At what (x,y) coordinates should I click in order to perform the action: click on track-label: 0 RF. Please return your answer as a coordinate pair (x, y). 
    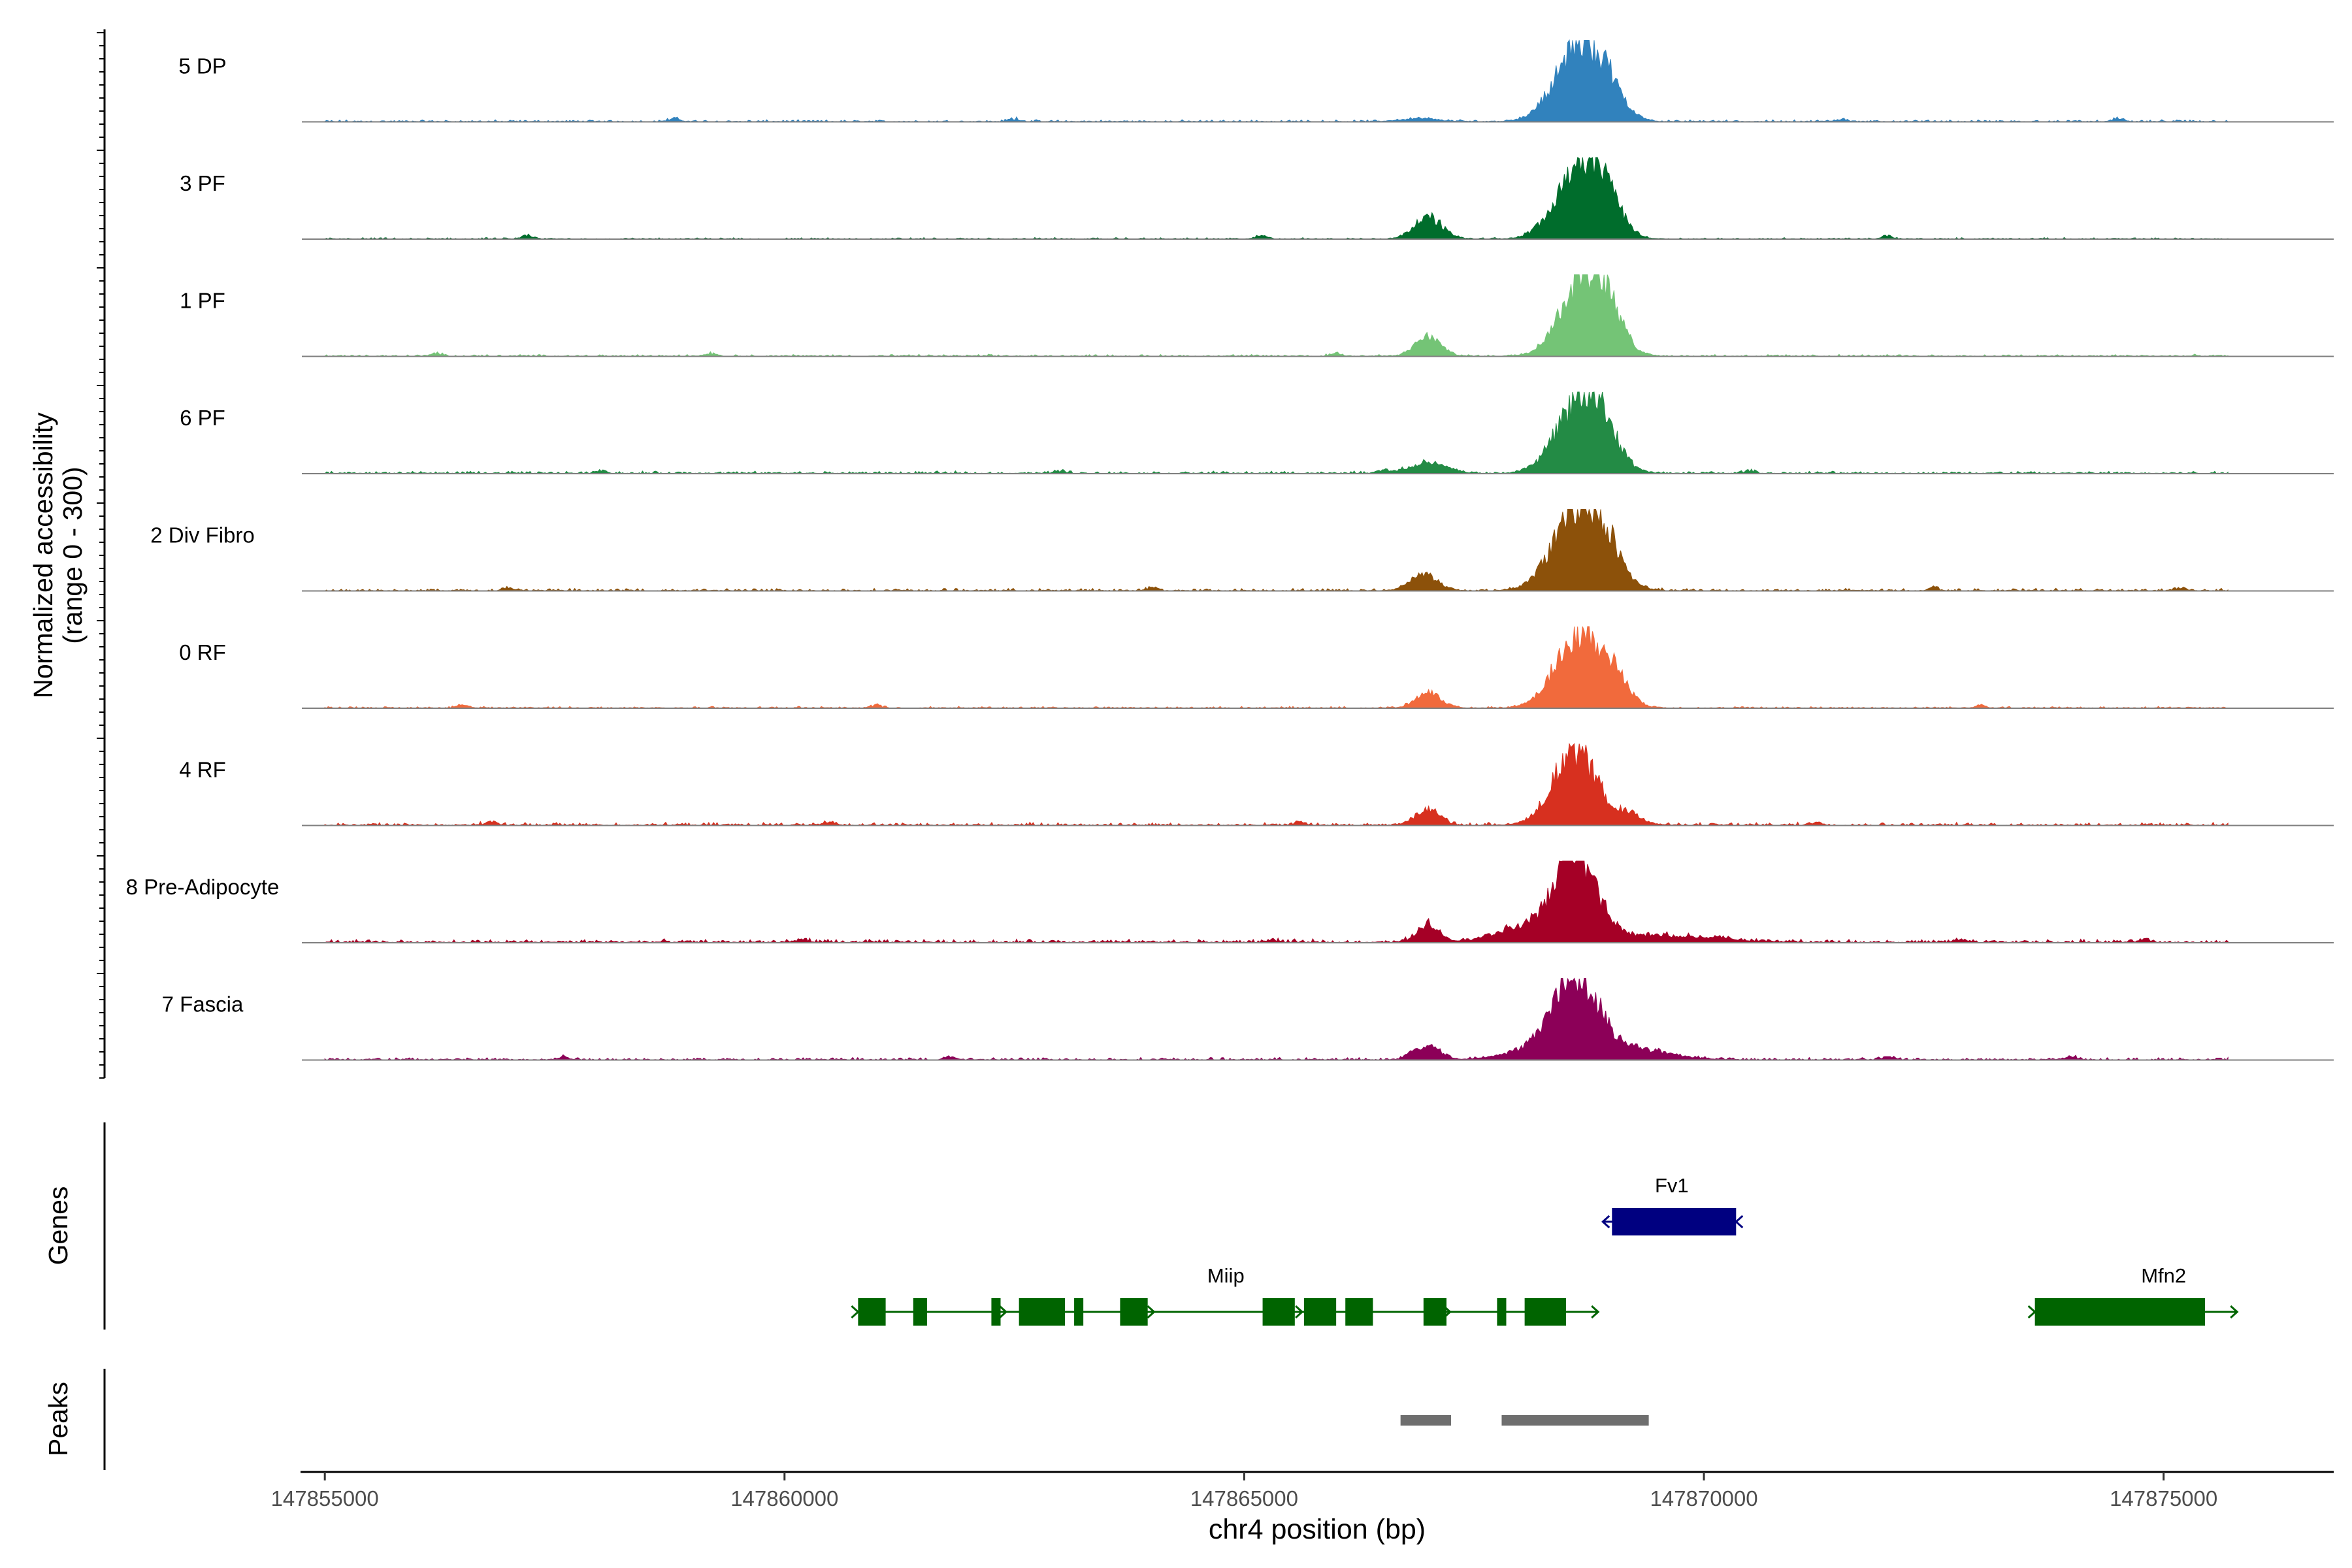
    Looking at the image, I should click on (202, 652).